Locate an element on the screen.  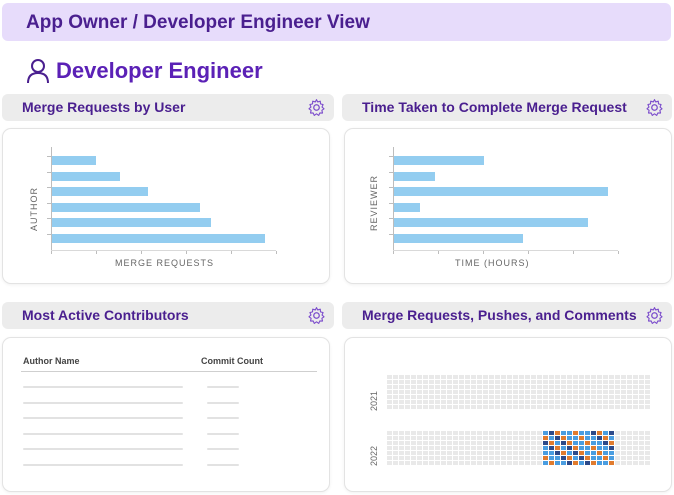
x-axis-line is located at coordinates (505, 250).